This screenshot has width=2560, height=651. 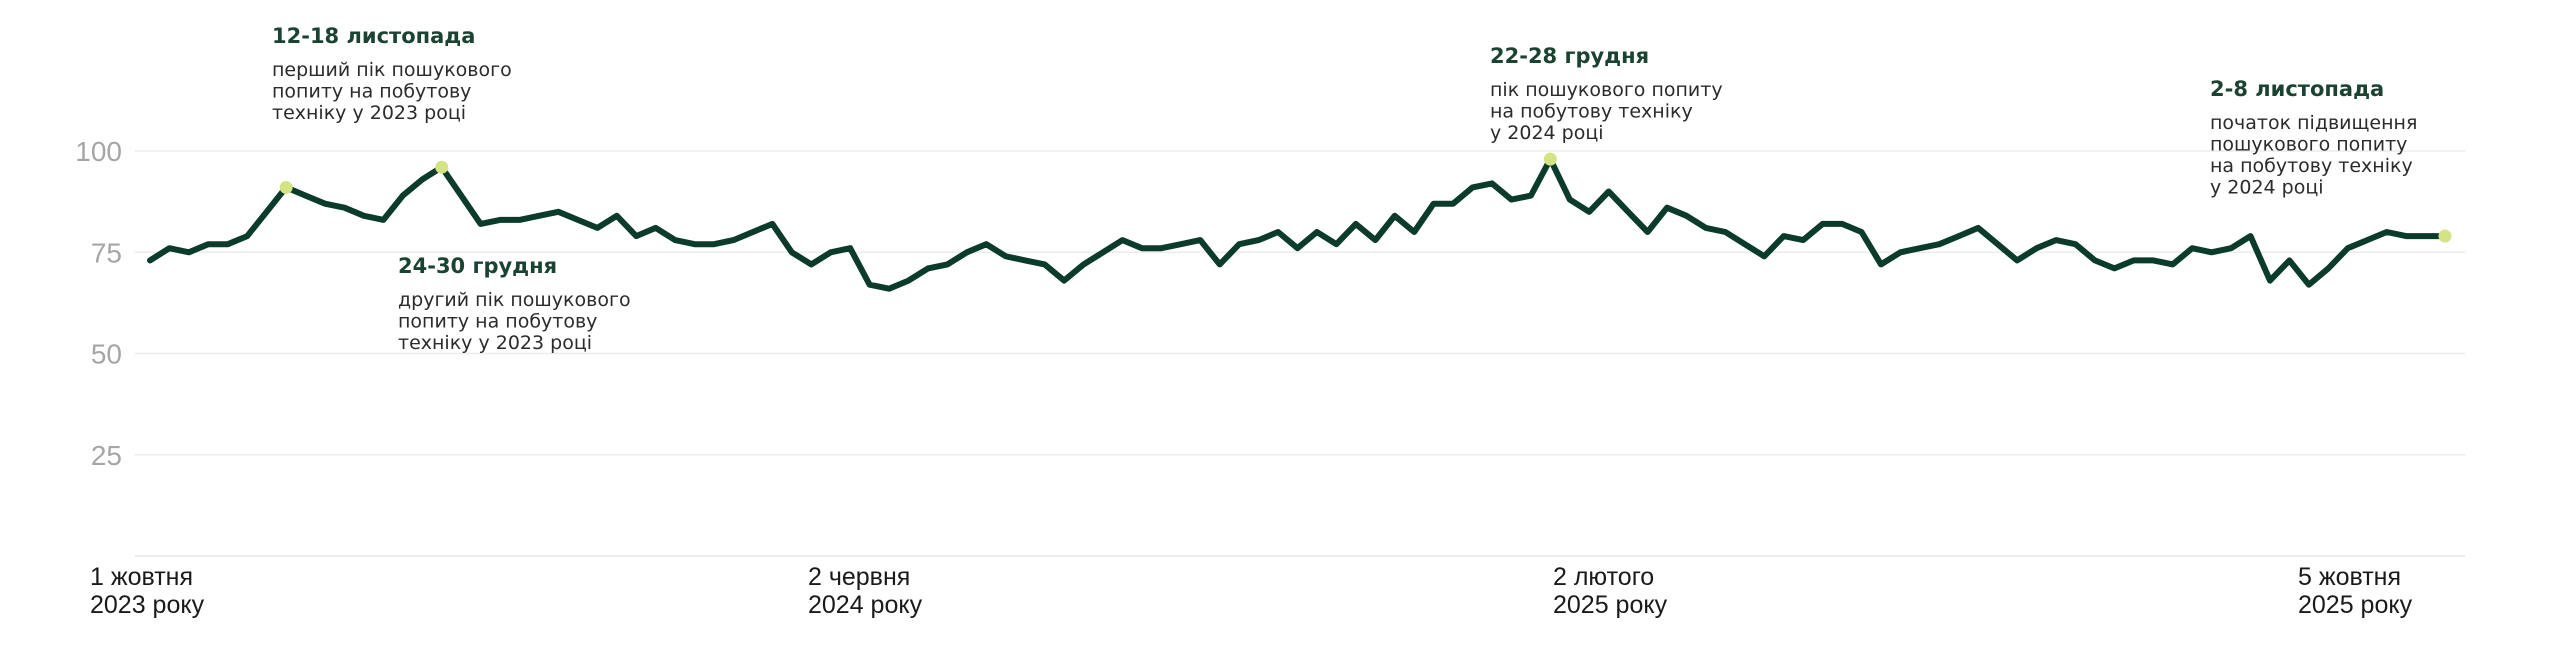 I want to click on annotation-title: 2-8 листопада, so click(x=2297, y=89).